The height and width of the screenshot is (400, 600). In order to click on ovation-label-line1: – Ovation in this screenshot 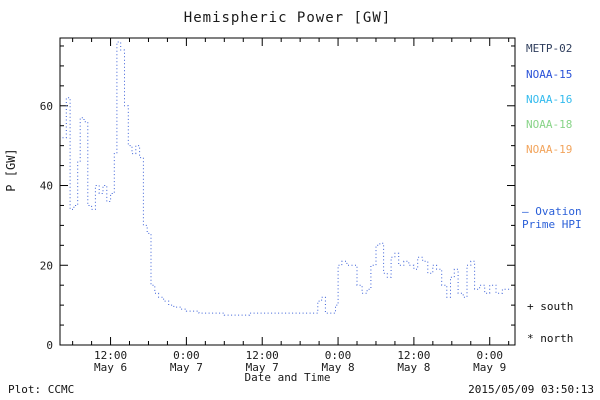, I will do `click(552, 211)`.